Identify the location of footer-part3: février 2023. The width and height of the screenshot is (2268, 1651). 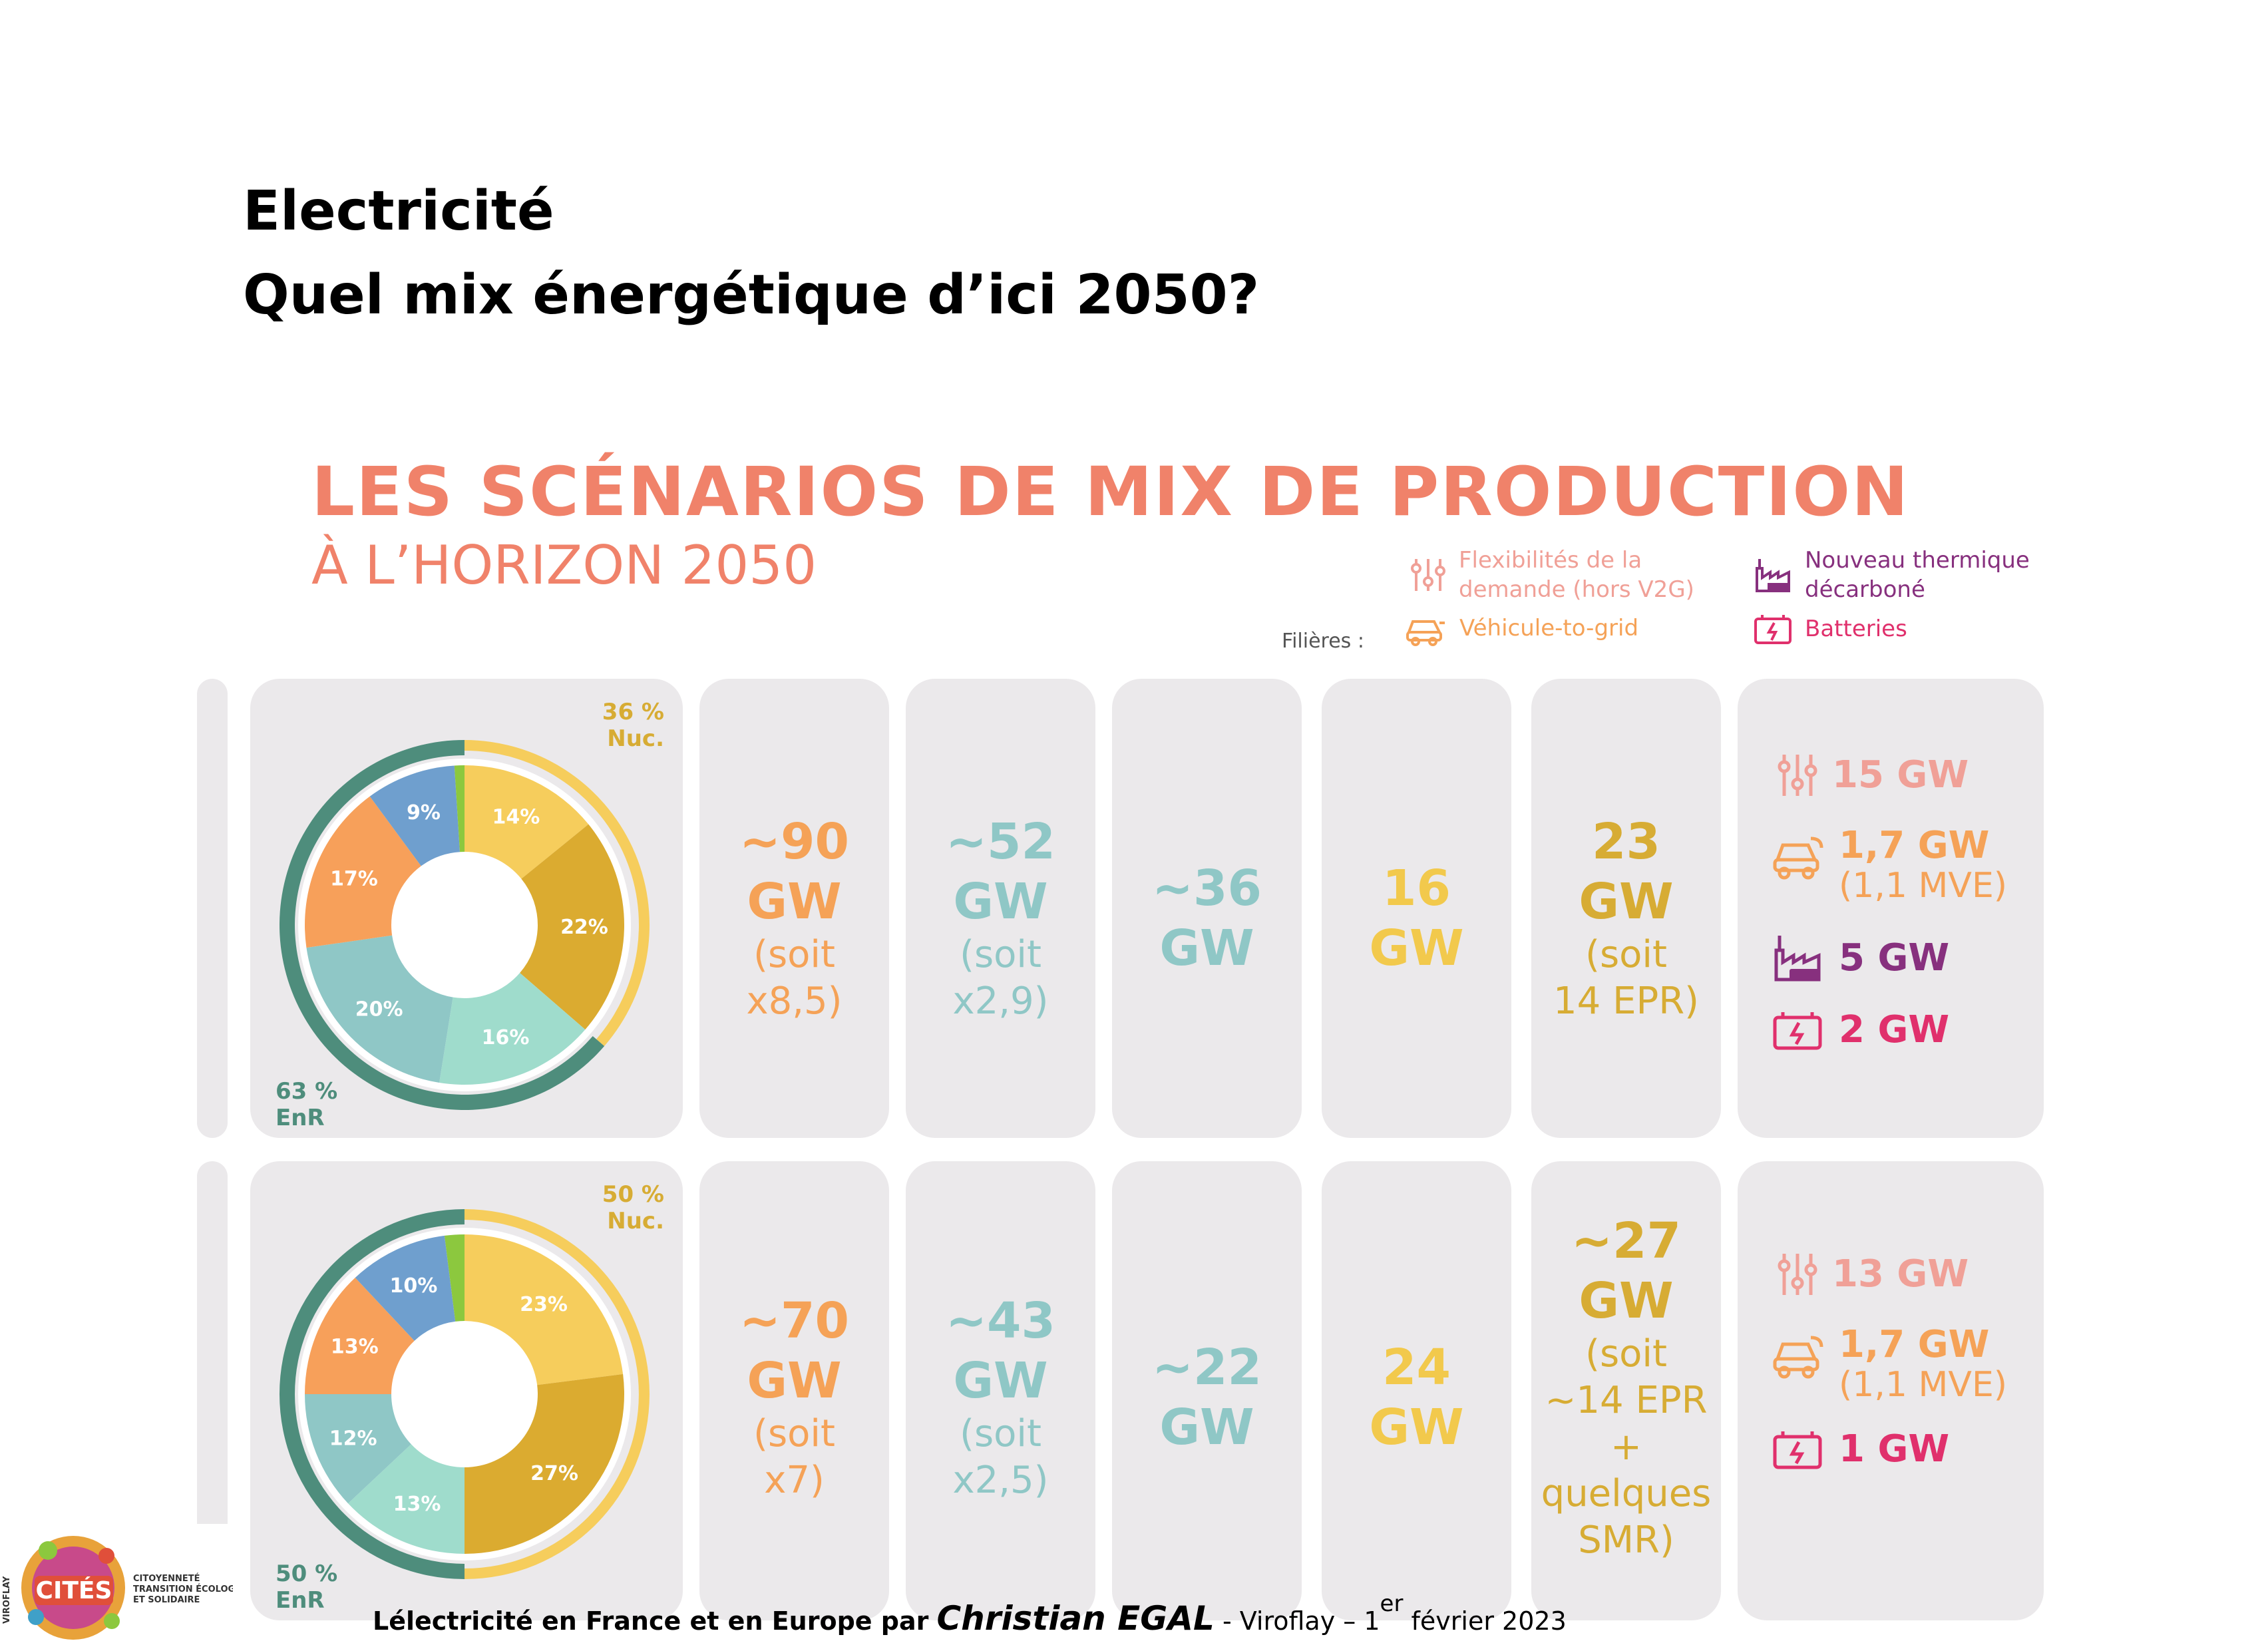
(1489, 1621).